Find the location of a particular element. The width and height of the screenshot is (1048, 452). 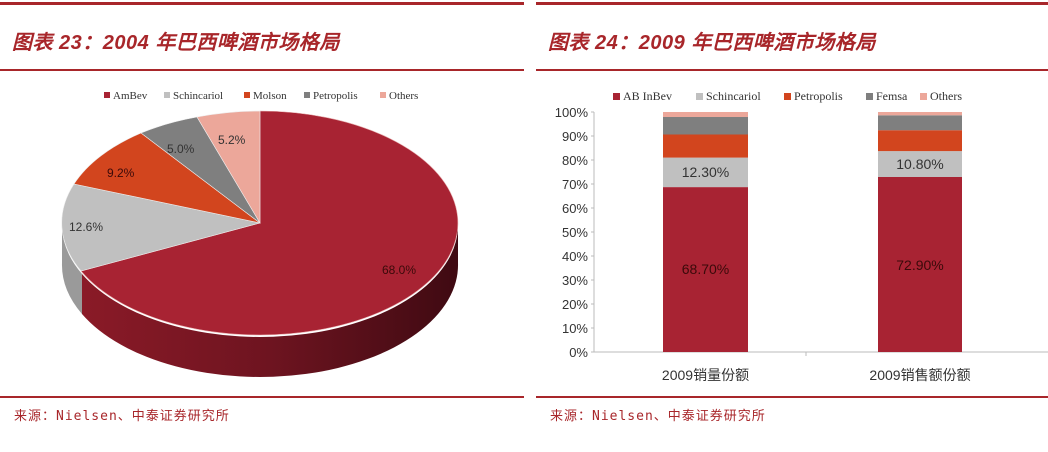

y-tick: 20% is located at coordinates (578, 304).